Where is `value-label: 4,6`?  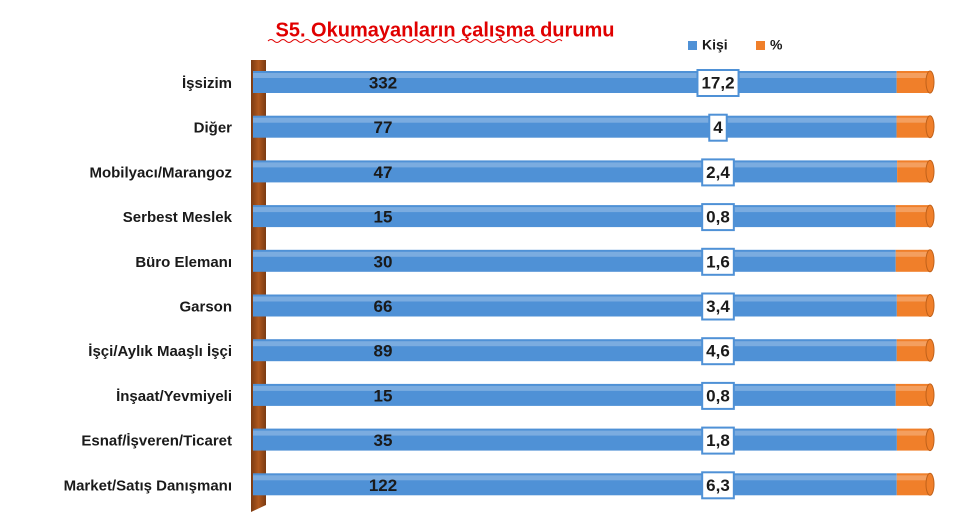
value-label: 4,6 is located at coordinates (718, 351).